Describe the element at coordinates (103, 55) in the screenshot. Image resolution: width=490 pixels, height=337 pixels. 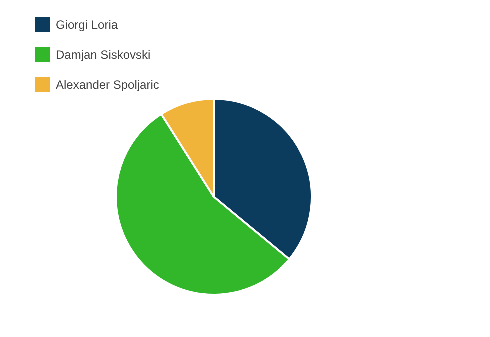
I see `legend-label: Damjan Siskovski` at that location.